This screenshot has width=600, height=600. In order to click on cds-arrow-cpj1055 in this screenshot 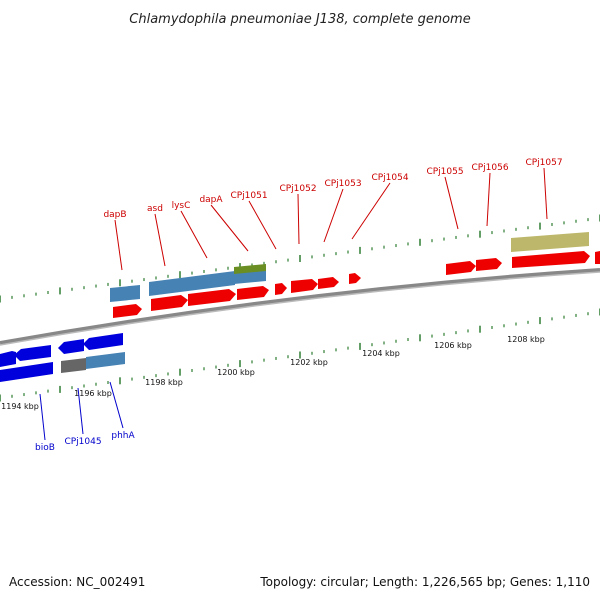, I will do `click(461, 268)`.